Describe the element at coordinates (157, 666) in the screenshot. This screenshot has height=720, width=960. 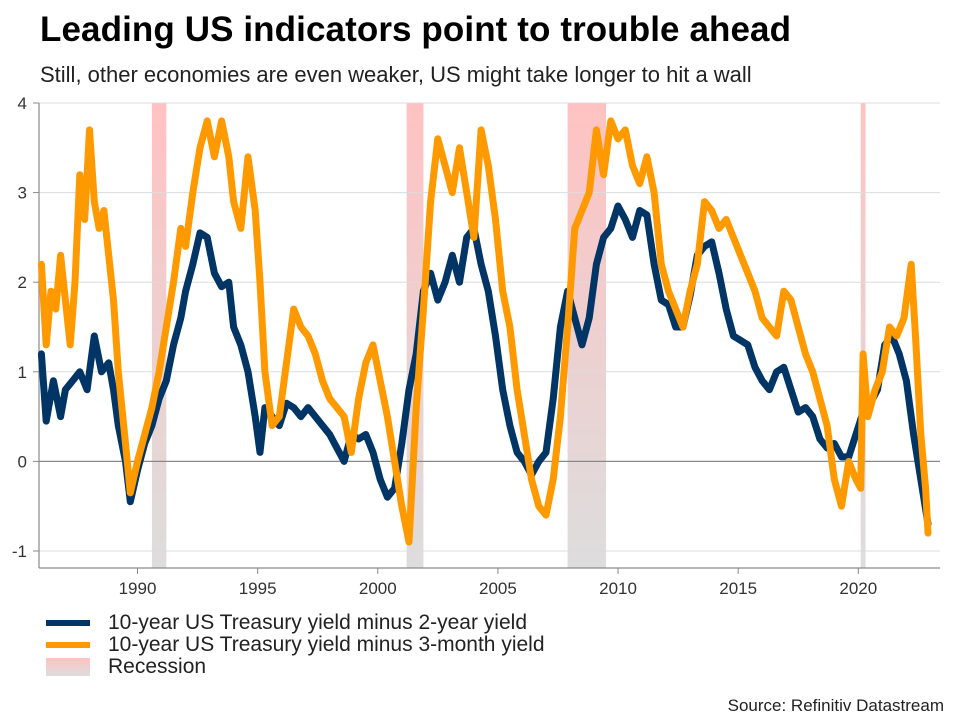
I see `legend-label: Recession` at that location.